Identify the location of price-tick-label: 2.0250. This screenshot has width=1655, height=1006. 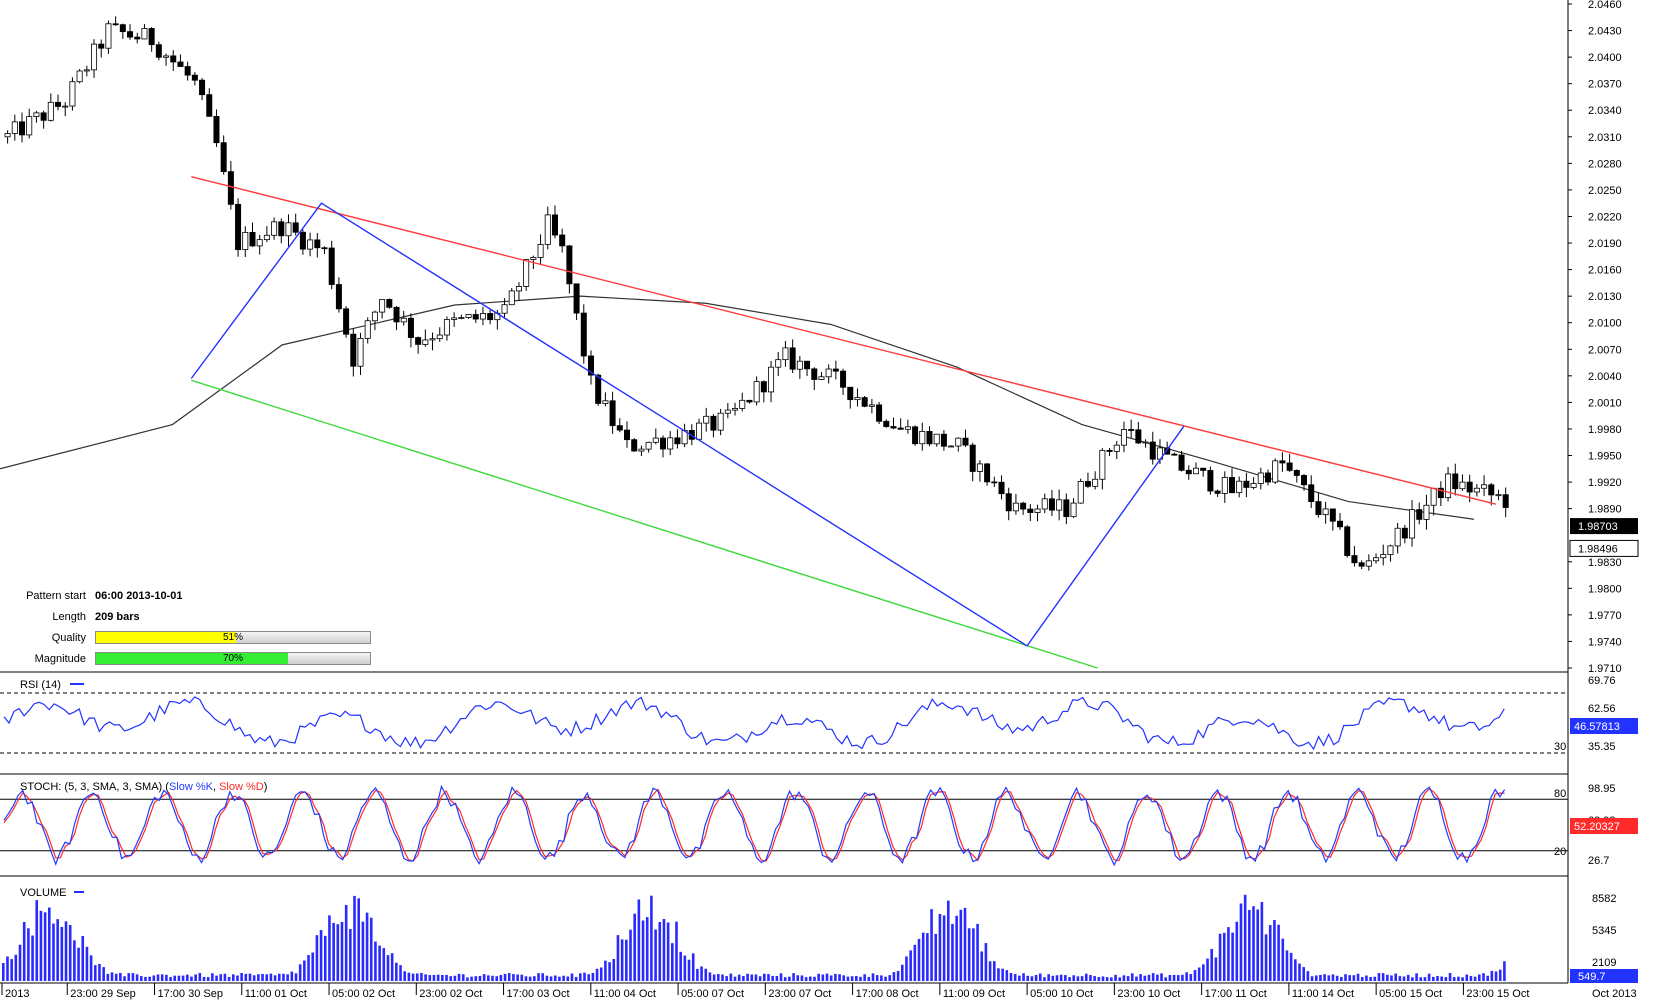
(1605, 191).